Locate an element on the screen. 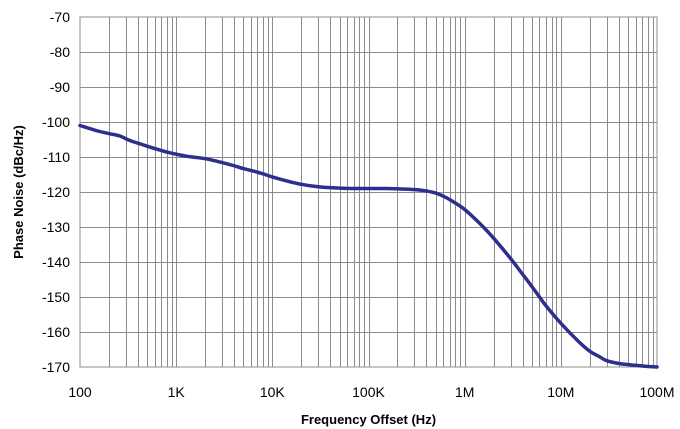  y-axis-title: Phase Noise (dBc/Hz) is located at coordinates (18, 192).